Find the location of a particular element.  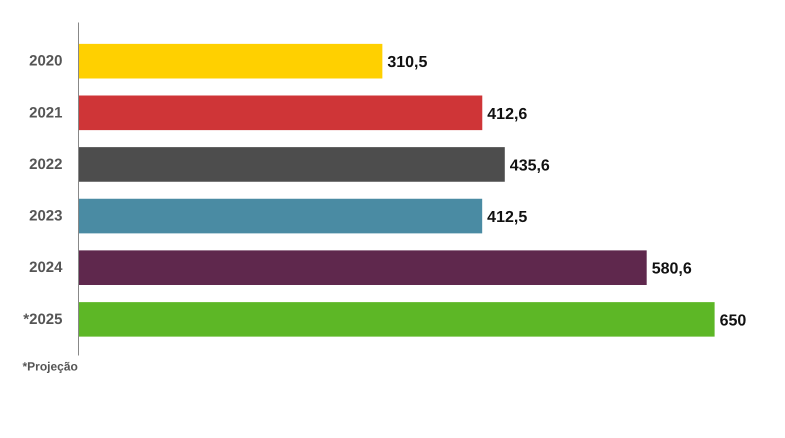

data-label: 412,5 is located at coordinates (507, 217).